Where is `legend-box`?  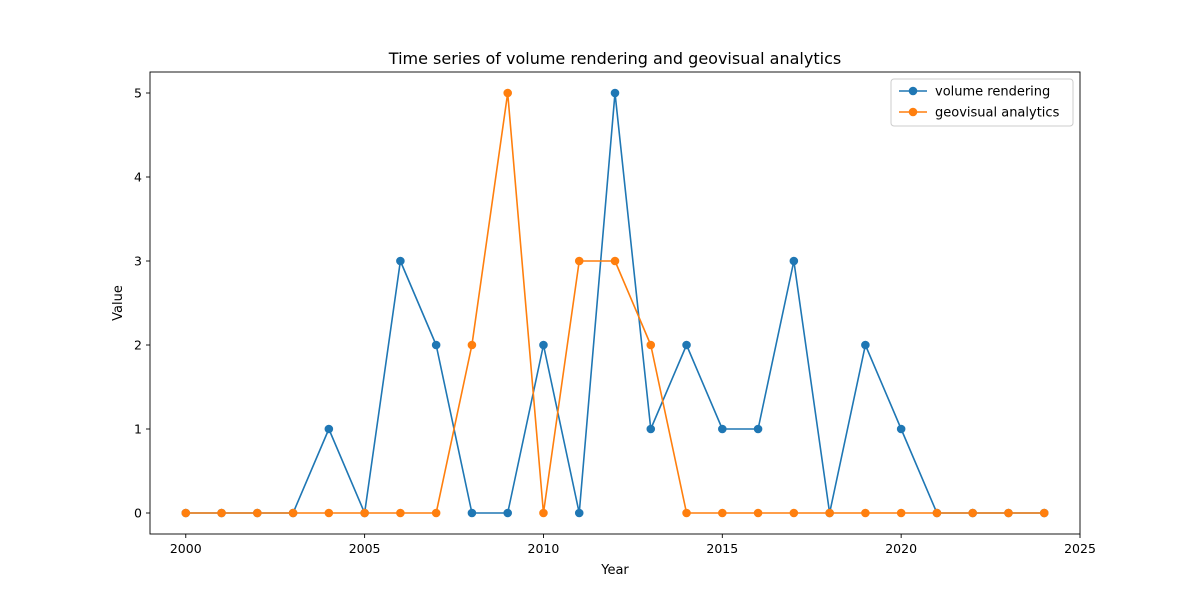 legend-box is located at coordinates (982, 102).